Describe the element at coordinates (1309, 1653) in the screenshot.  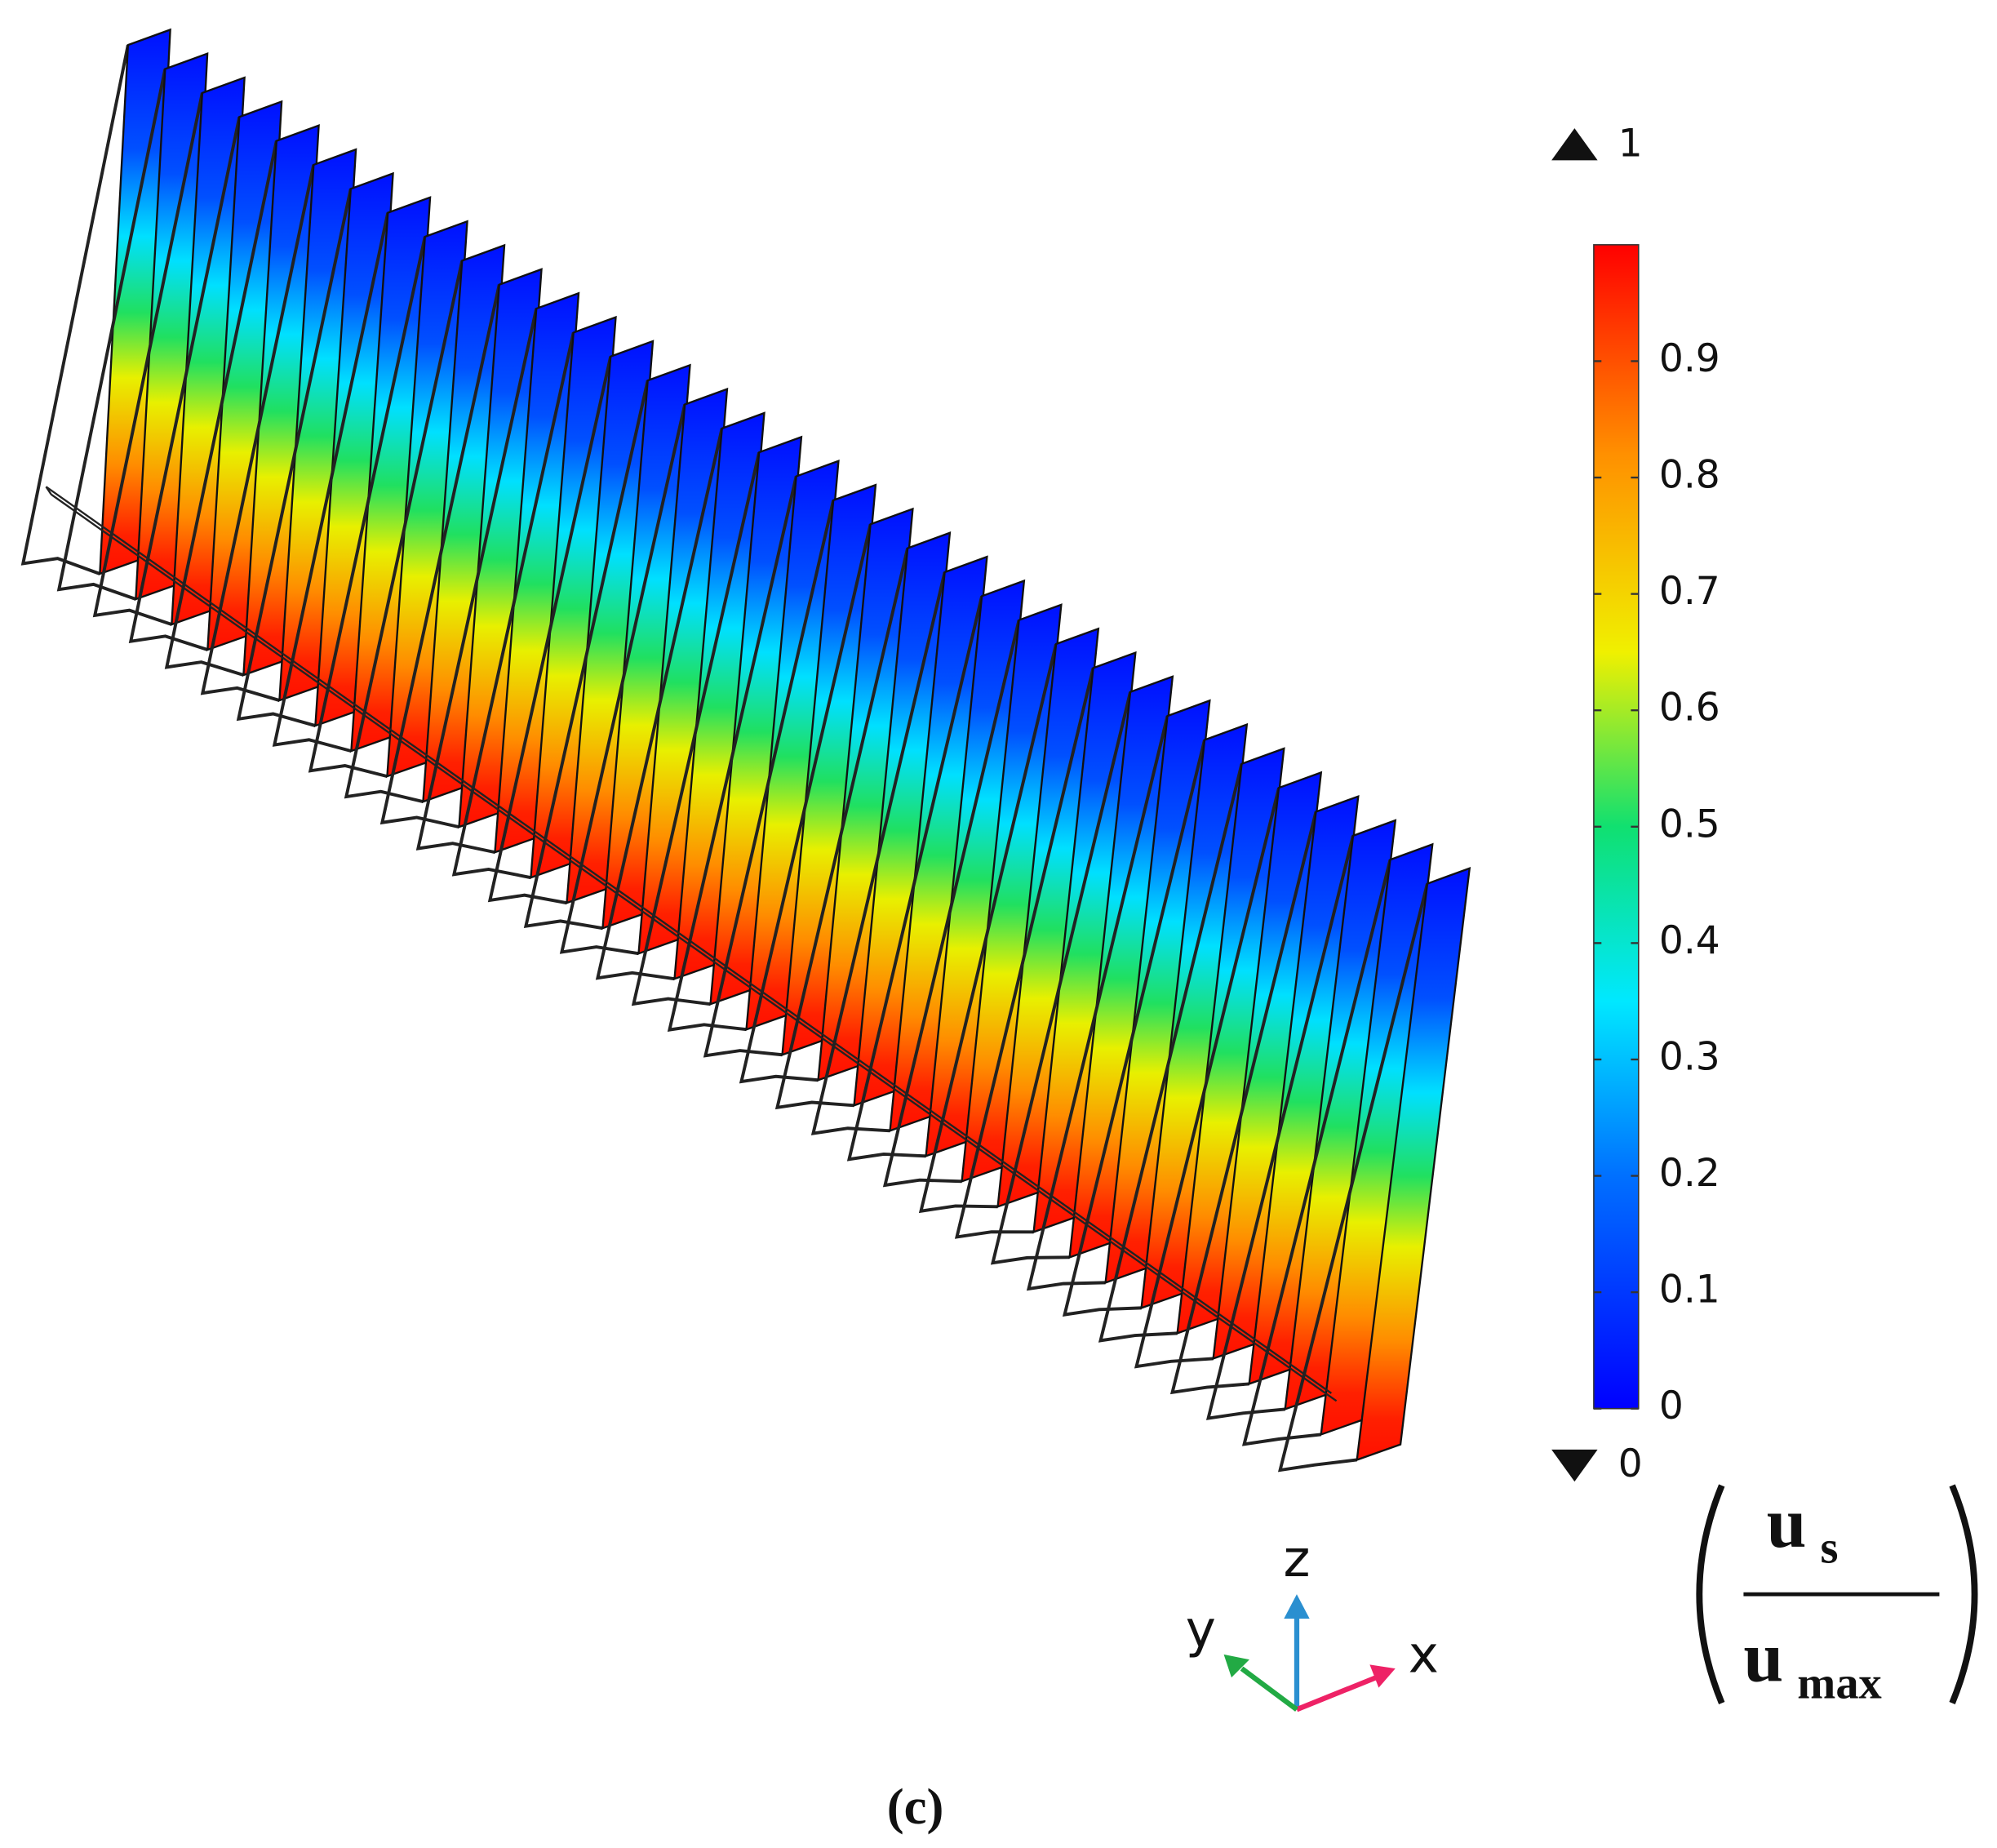
I see `axis-triad` at that location.